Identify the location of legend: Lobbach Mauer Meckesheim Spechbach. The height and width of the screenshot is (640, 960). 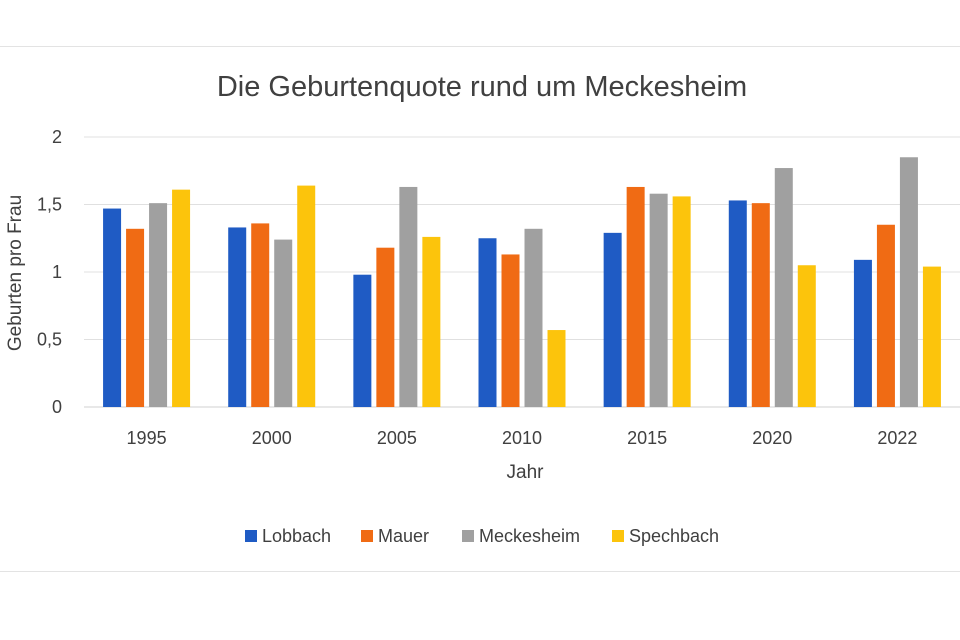
(482, 536).